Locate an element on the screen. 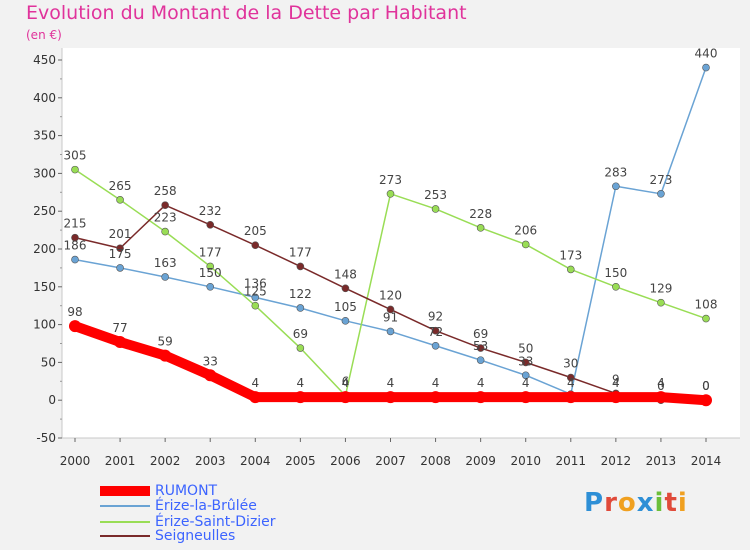 The height and width of the screenshot is (550, 750). data-label-3: 148 is located at coordinates (345, 274).